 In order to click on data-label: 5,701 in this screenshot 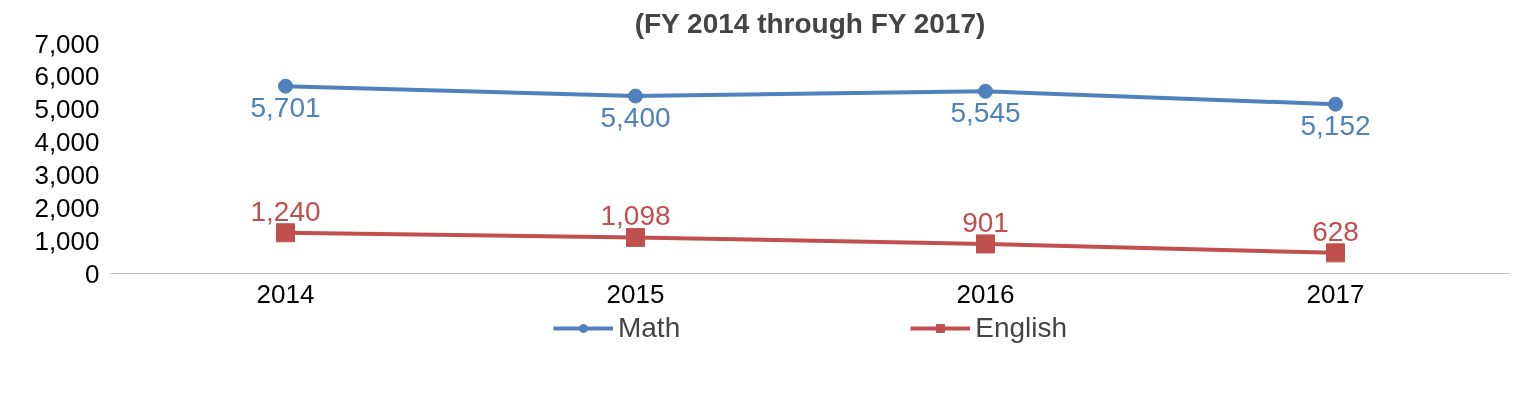, I will do `click(285, 108)`.